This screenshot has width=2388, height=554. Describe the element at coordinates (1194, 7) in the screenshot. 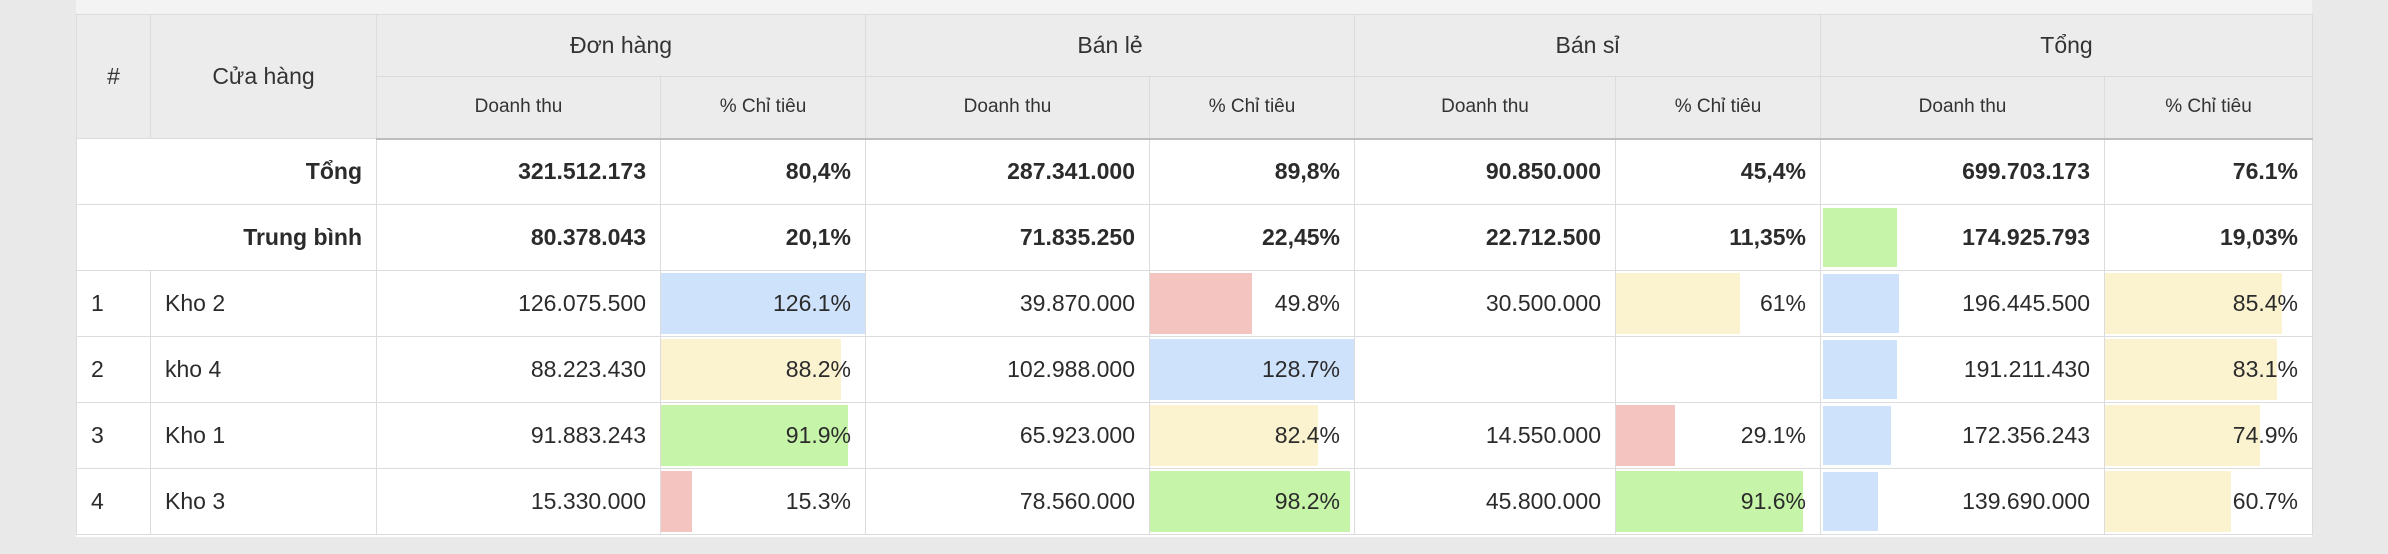

I see `top-scroll-band` at that location.